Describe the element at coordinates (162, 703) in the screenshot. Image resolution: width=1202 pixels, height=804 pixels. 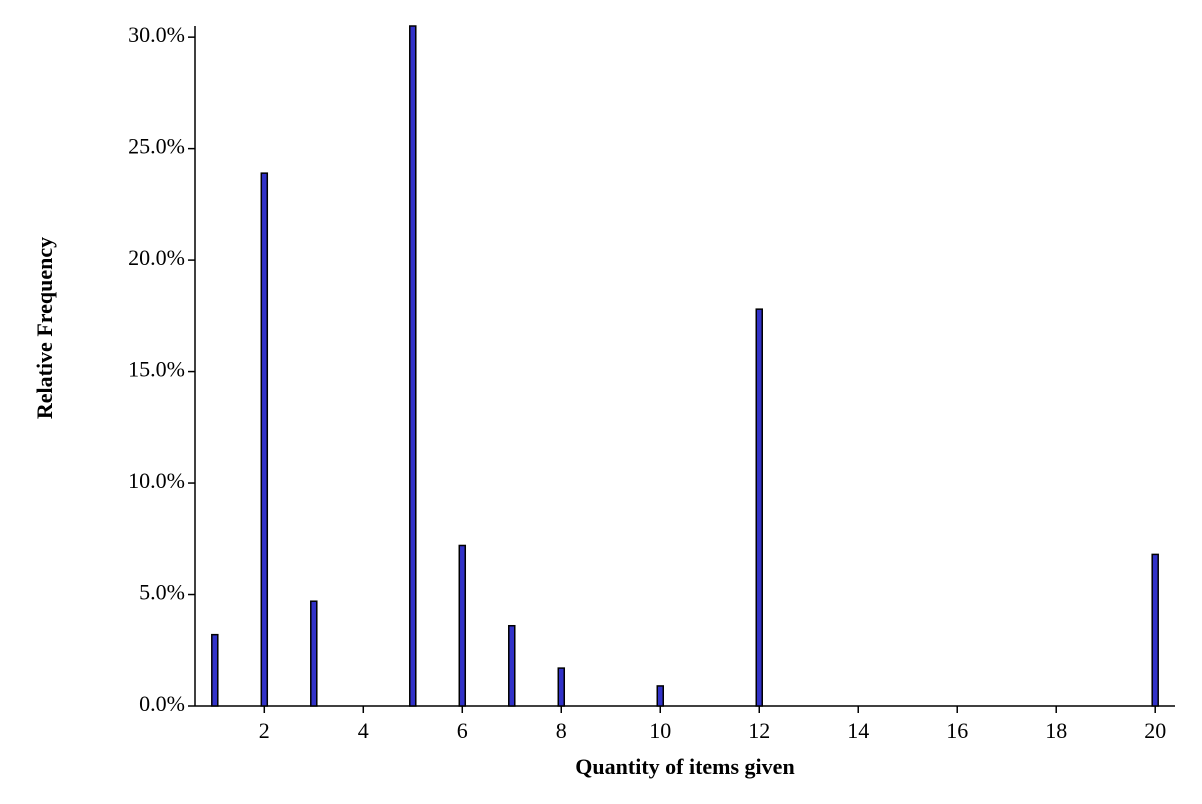
I see `y-tick-label: 0.0%` at that location.